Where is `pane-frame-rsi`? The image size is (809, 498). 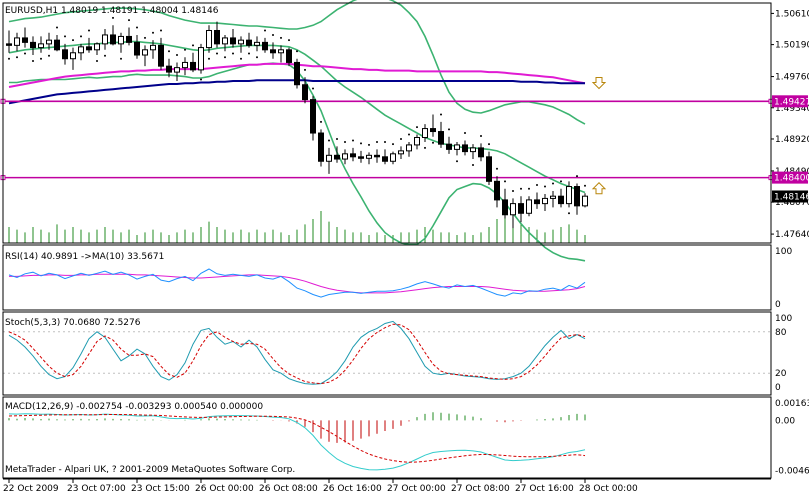
pane-frame-rsi is located at coordinates (387, 277).